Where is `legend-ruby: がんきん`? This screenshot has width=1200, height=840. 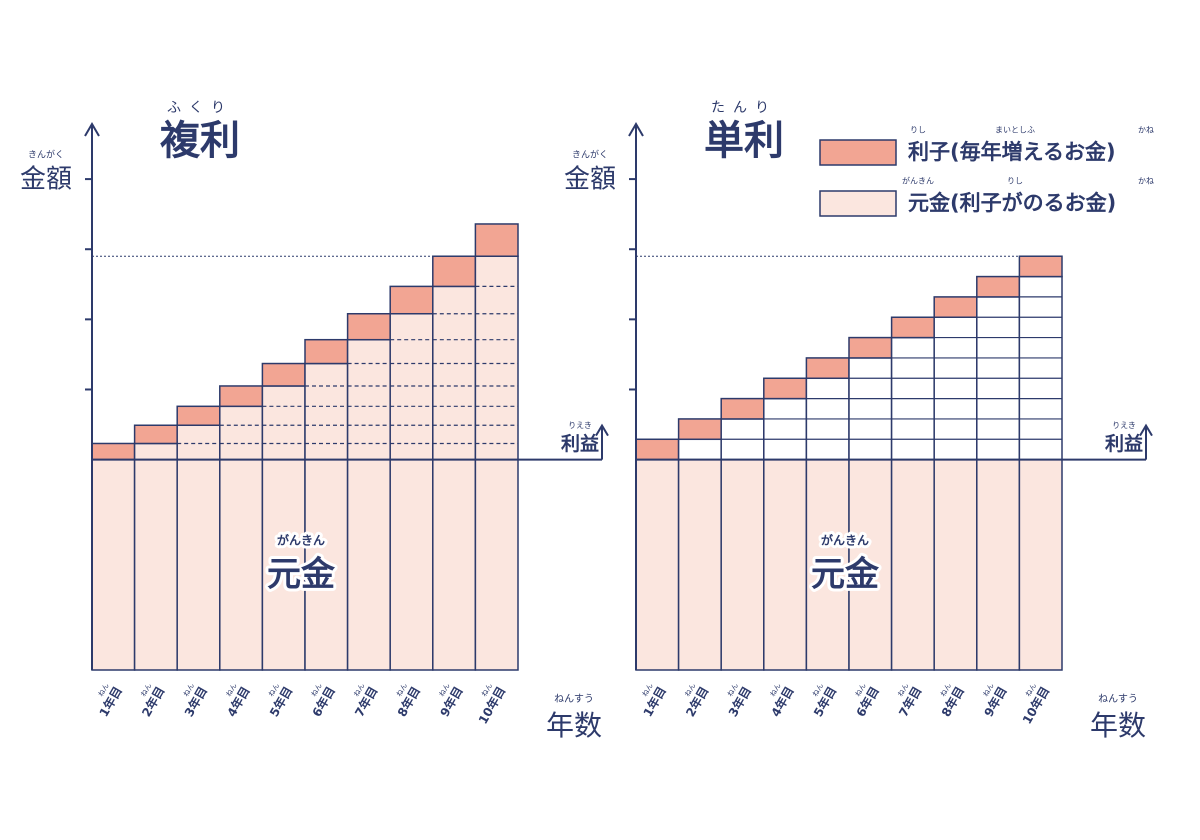
legend-ruby: がんきん is located at coordinates (918, 181).